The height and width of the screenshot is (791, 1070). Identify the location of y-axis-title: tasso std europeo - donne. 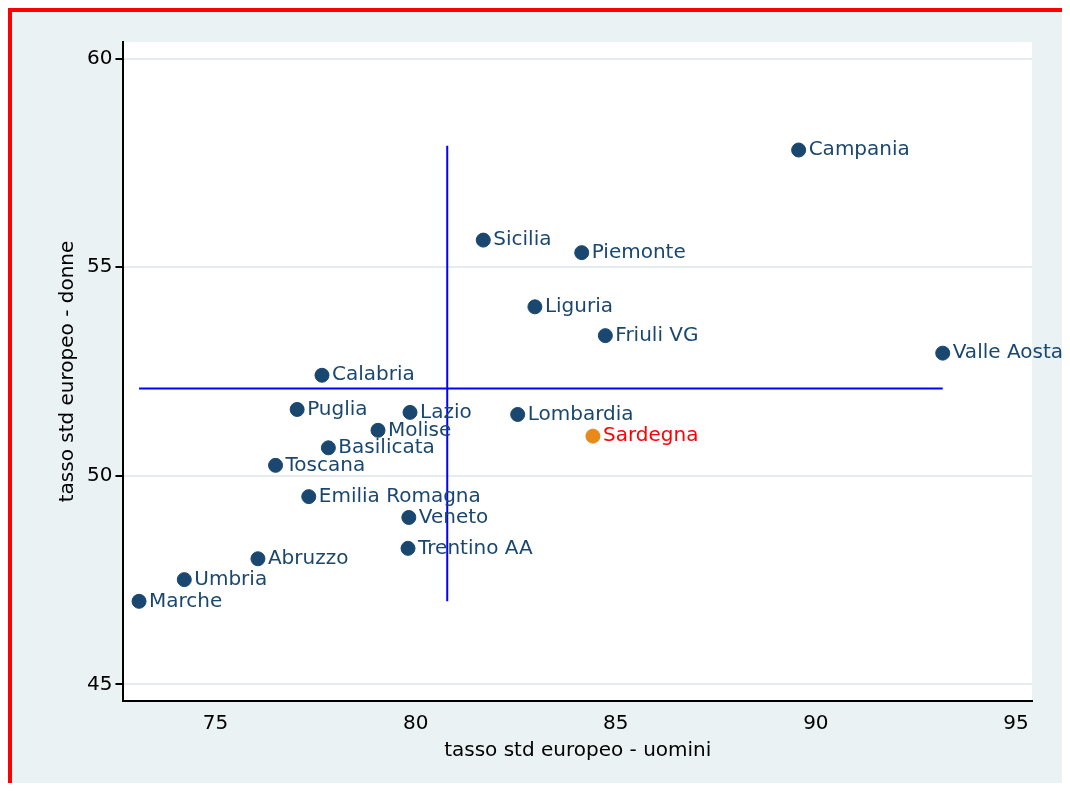
(66, 371).